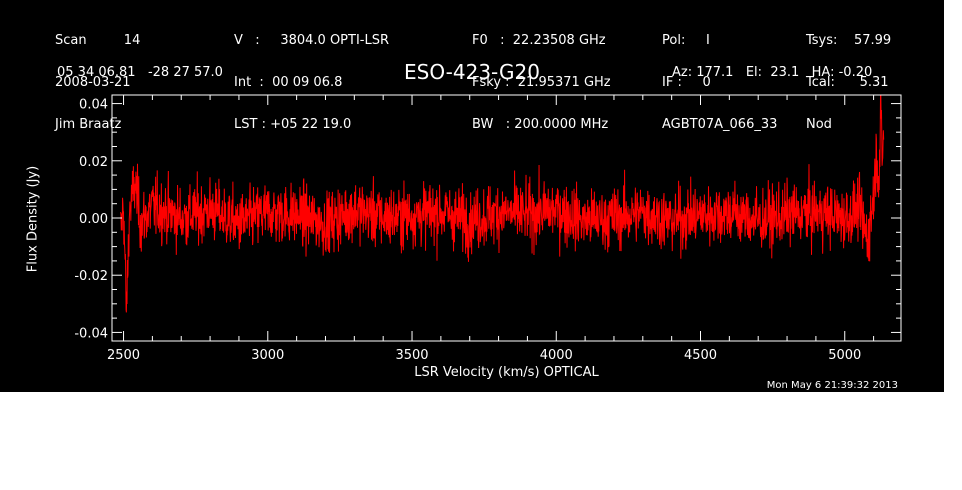  What do you see at coordinates (288, 82) in the screenshot?
I see `integration-label: Int : 00 09 06.8` at bounding box center [288, 82].